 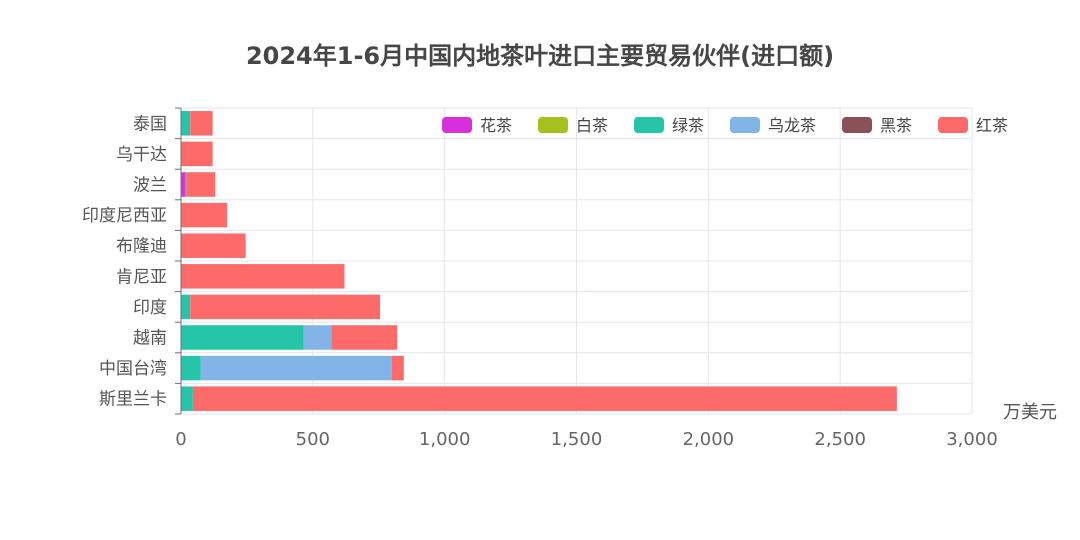 I want to click on legend-label: 白茶, so click(x=592, y=125).